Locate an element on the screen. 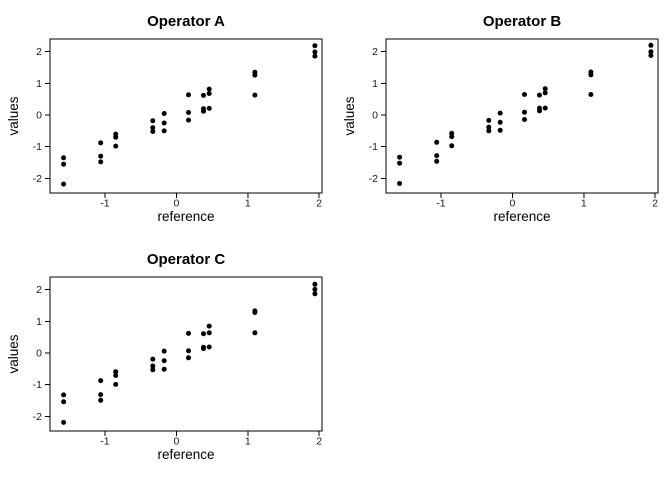 The width and height of the screenshot is (672, 480). x-tick-label: 1 is located at coordinates (584, 204).